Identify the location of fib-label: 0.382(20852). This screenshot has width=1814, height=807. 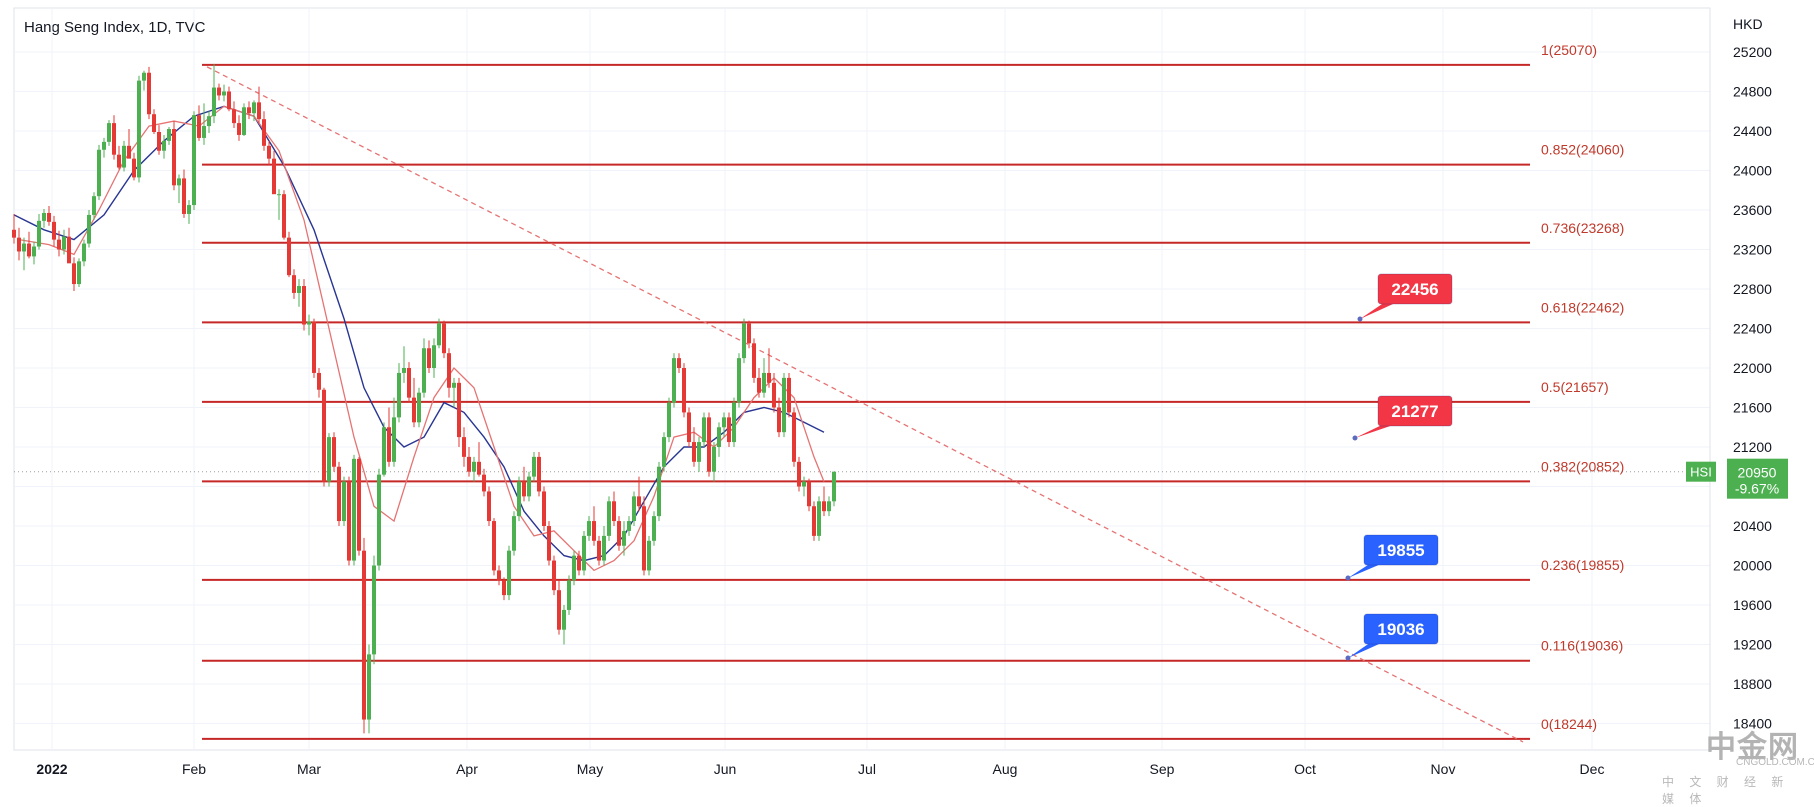
(1582, 466).